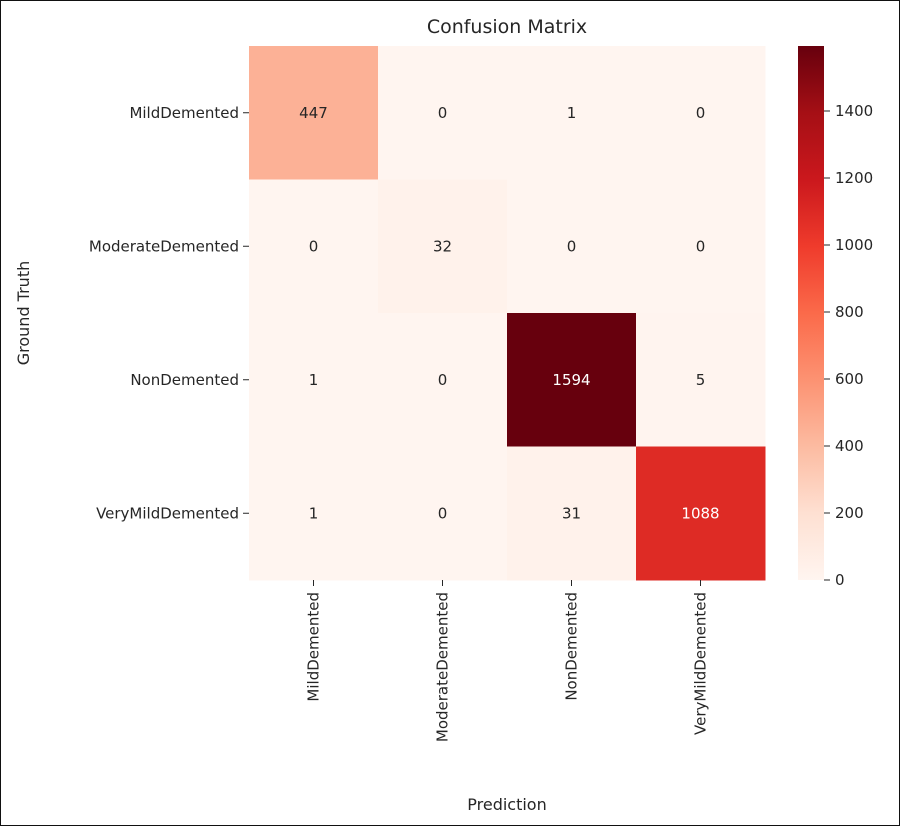 Image resolution: width=900 pixels, height=826 pixels. I want to click on cell-value-label: 447, so click(313, 113).